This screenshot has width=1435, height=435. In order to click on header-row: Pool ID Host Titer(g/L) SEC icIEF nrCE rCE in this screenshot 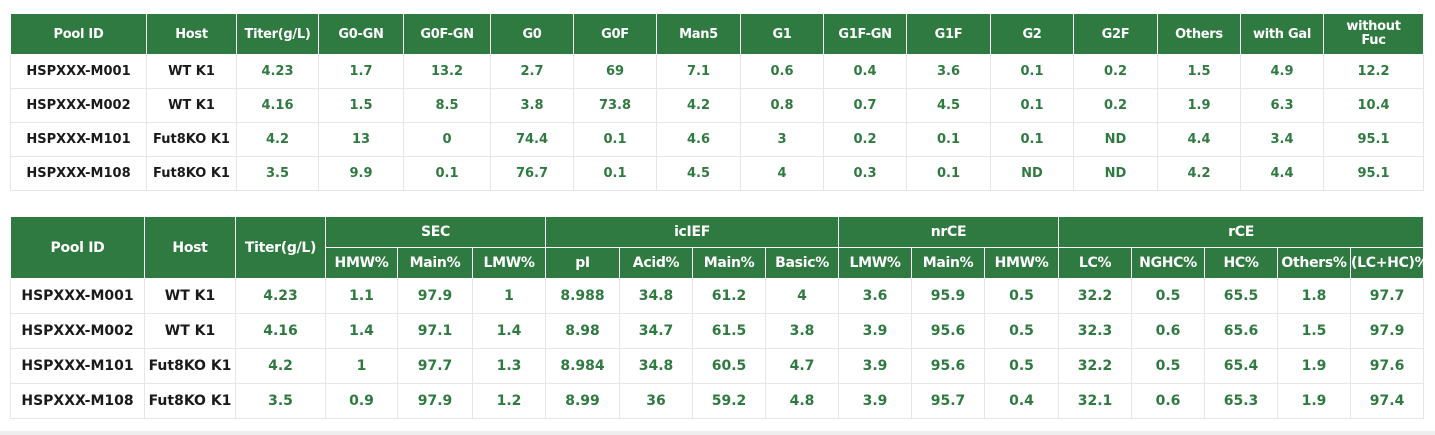, I will do `click(717, 247)`.